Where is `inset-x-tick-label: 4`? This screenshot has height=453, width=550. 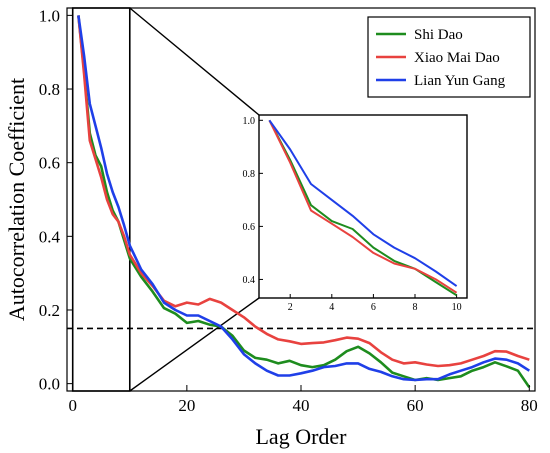
inset-x-tick-label: 4 is located at coordinates (331, 307).